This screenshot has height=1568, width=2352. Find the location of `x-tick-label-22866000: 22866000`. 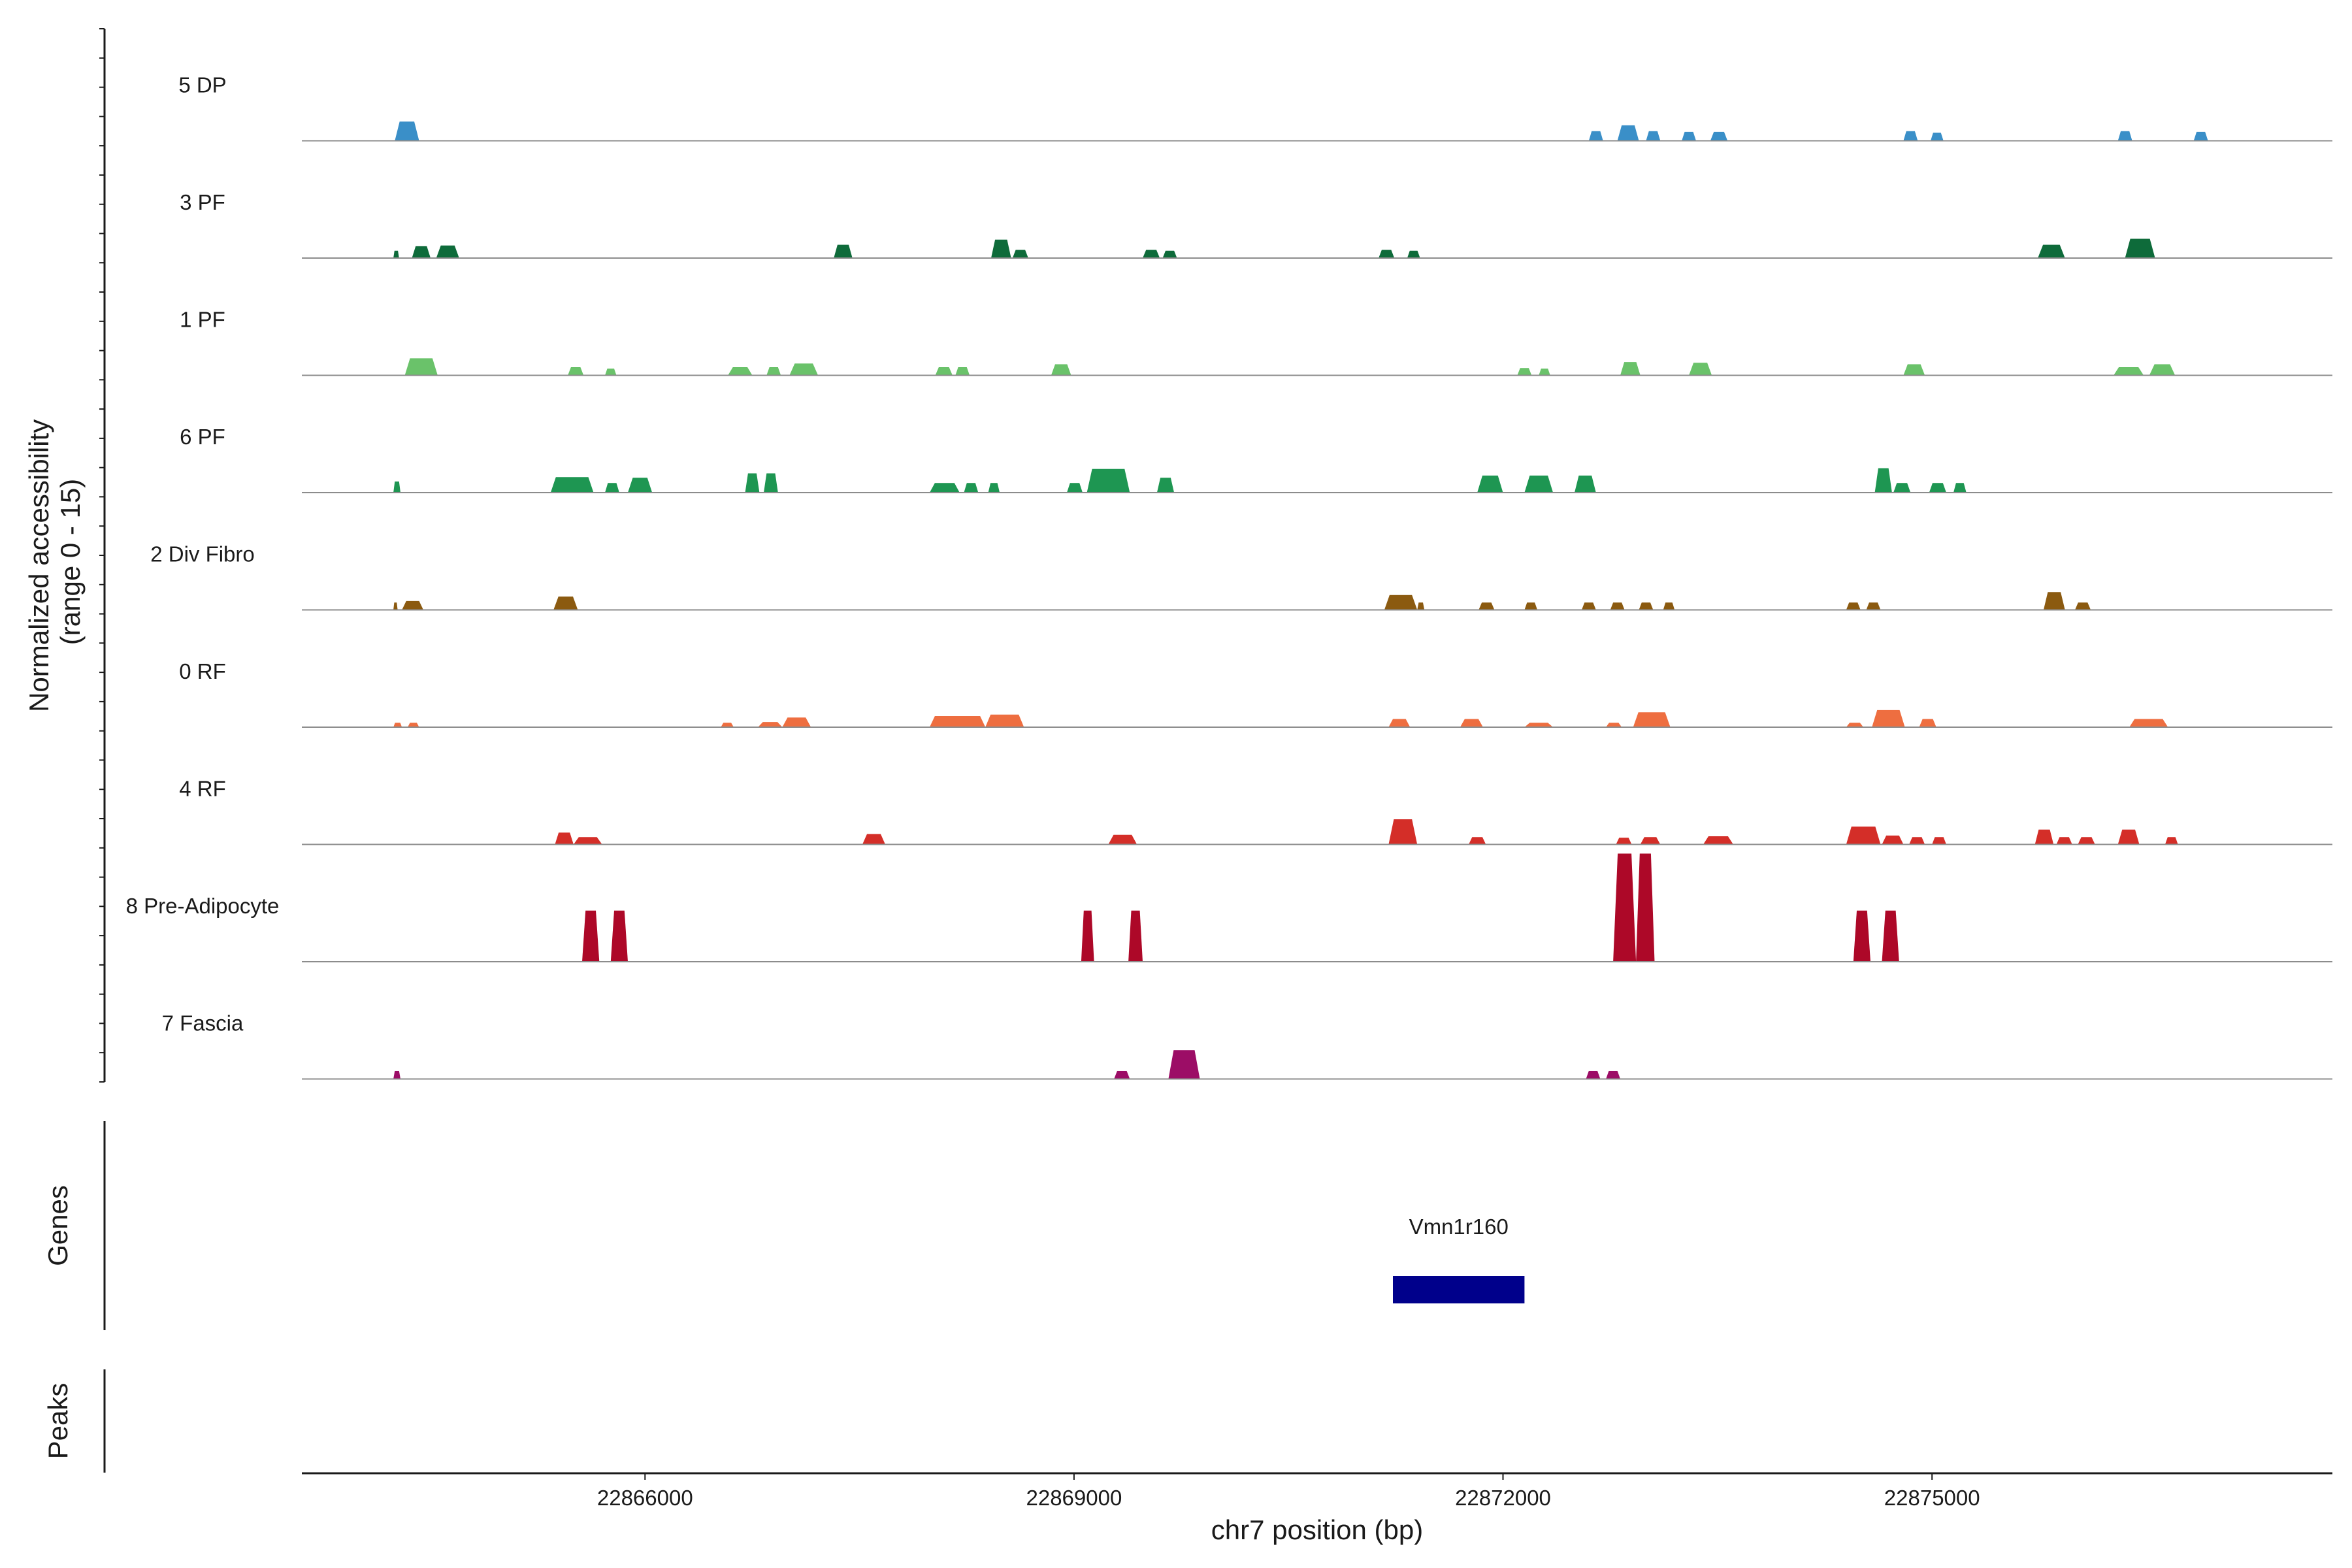

x-tick-label-22866000: 22866000 is located at coordinates (645, 1498).